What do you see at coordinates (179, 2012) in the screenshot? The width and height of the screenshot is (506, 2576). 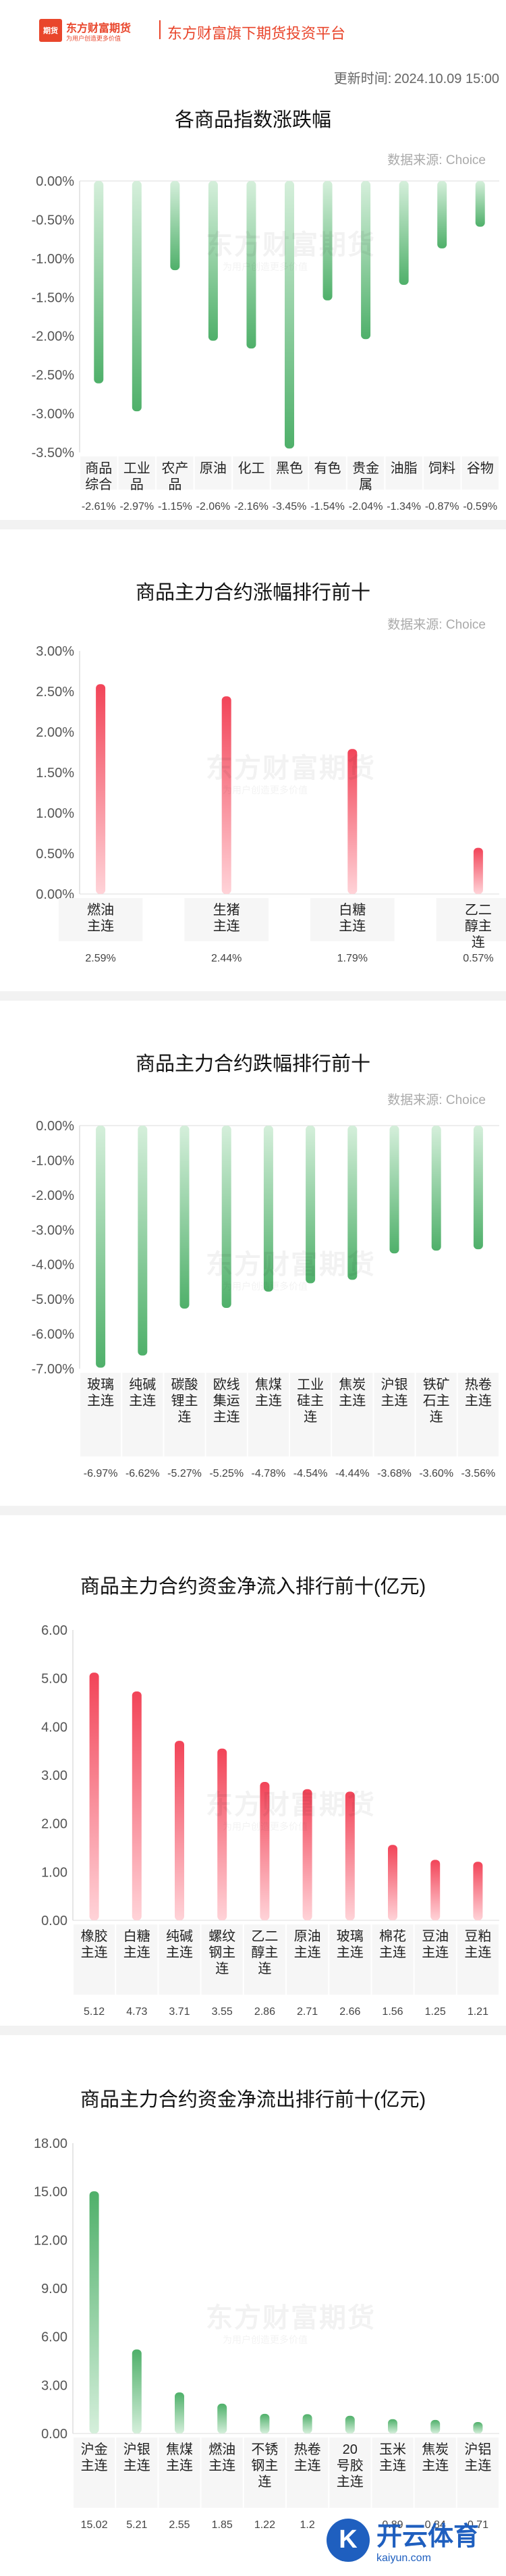 I see `data-label: 3.71` at bounding box center [179, 2012].